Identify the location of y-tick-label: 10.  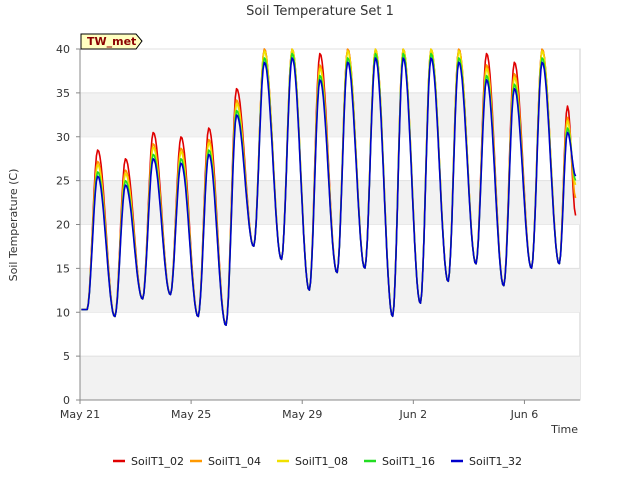
(63, 312).